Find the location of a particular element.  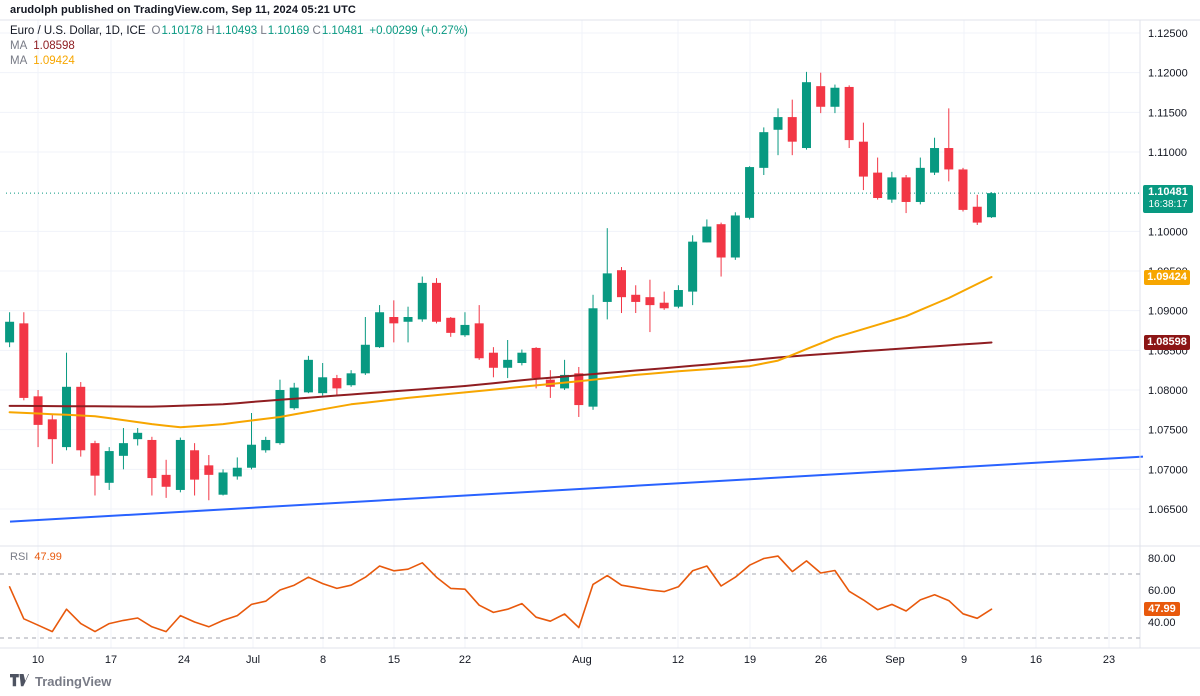

price-axis-label: 1.07500 is located at coordinates (1168, 431).